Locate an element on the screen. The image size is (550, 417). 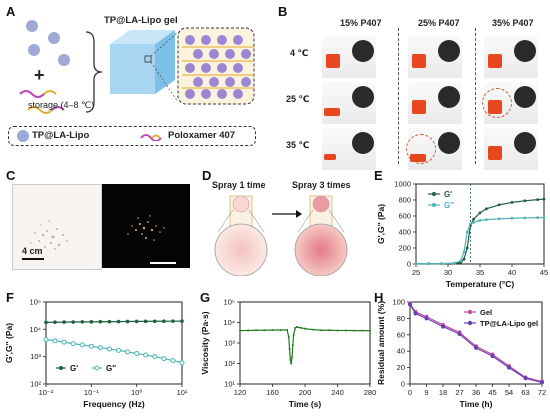
fluorescence-signal is located at coordinates (146, 228).